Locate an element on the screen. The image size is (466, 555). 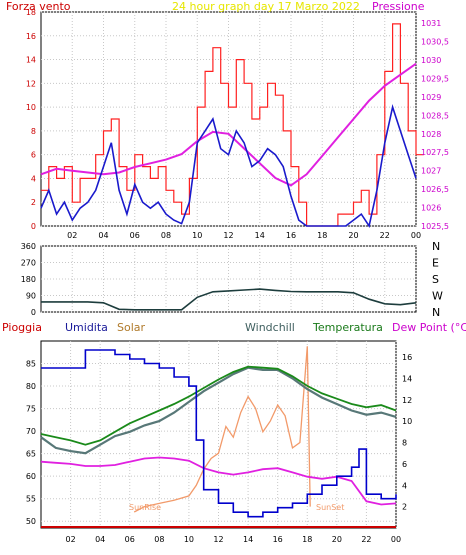
humidity-y-tick-label: 50 is located at coordinates (31, 521).